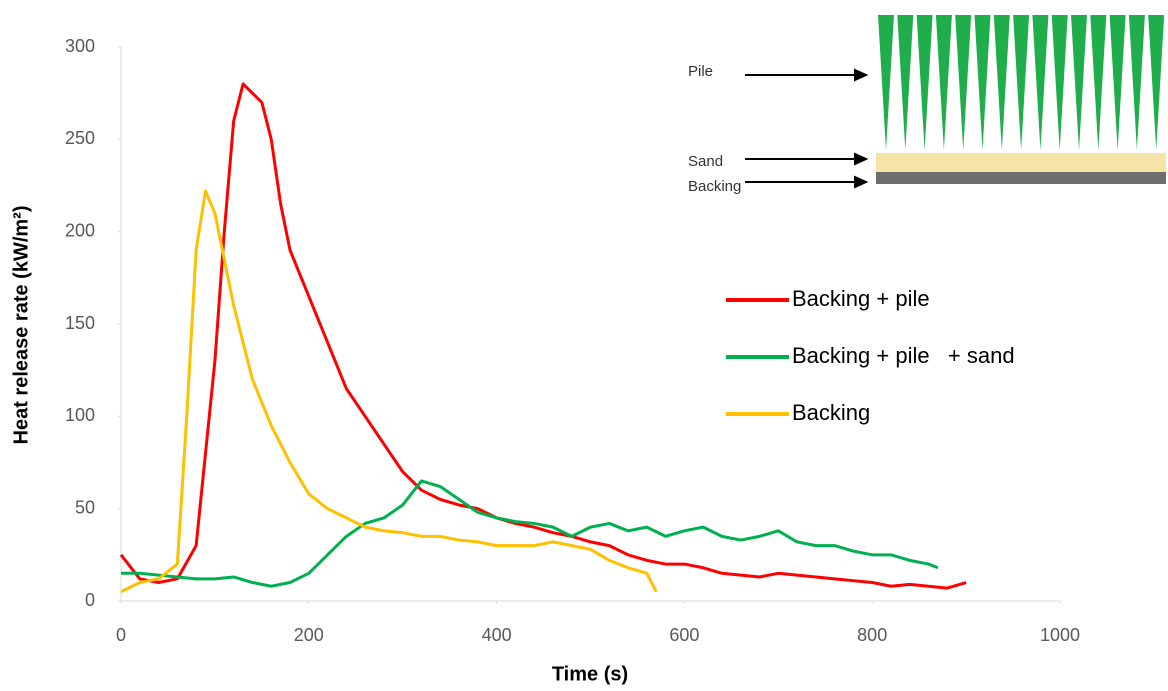 This screenshot has width=1168, height=691. What do you see at coordinates (497, 635) in the screenshot?
I see `x-tick-label: 400` at bounding box center [497, 635].